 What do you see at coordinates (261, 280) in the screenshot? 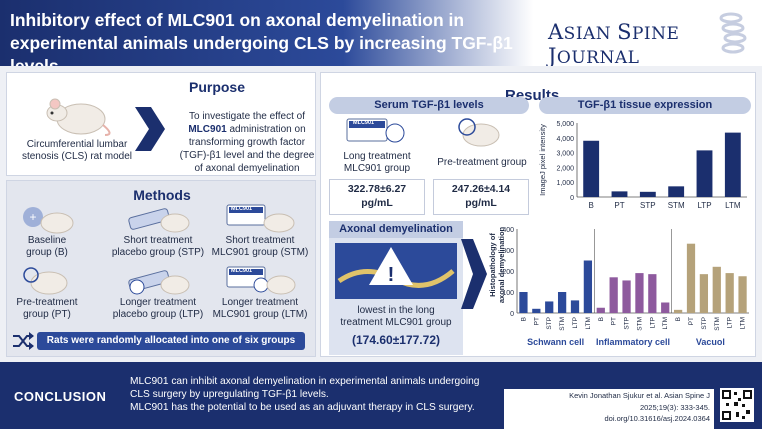
I see `mlc901-long-icon` at bounding box center [261, 280].